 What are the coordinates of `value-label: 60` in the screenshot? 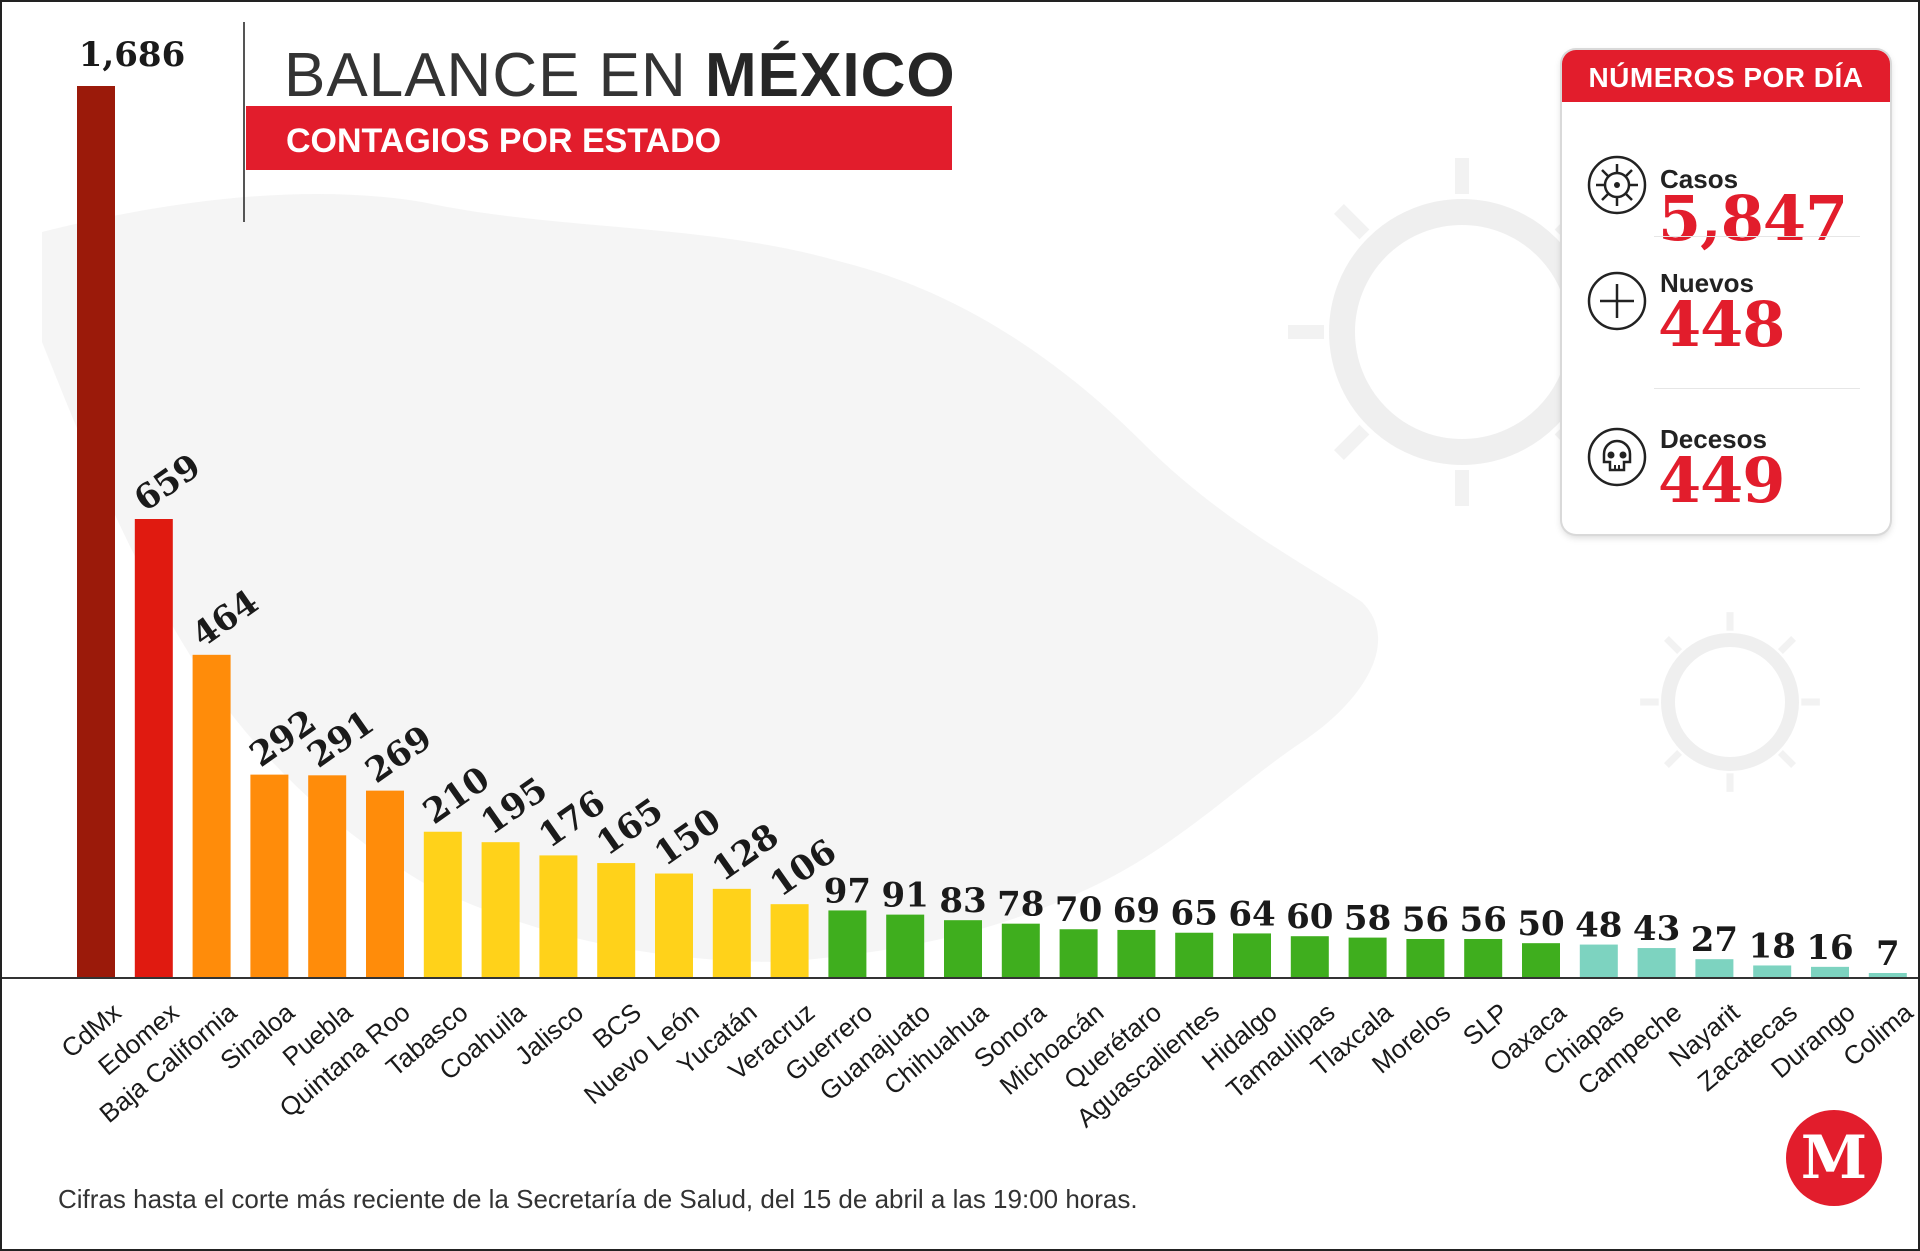 It's located at (1309, 917).